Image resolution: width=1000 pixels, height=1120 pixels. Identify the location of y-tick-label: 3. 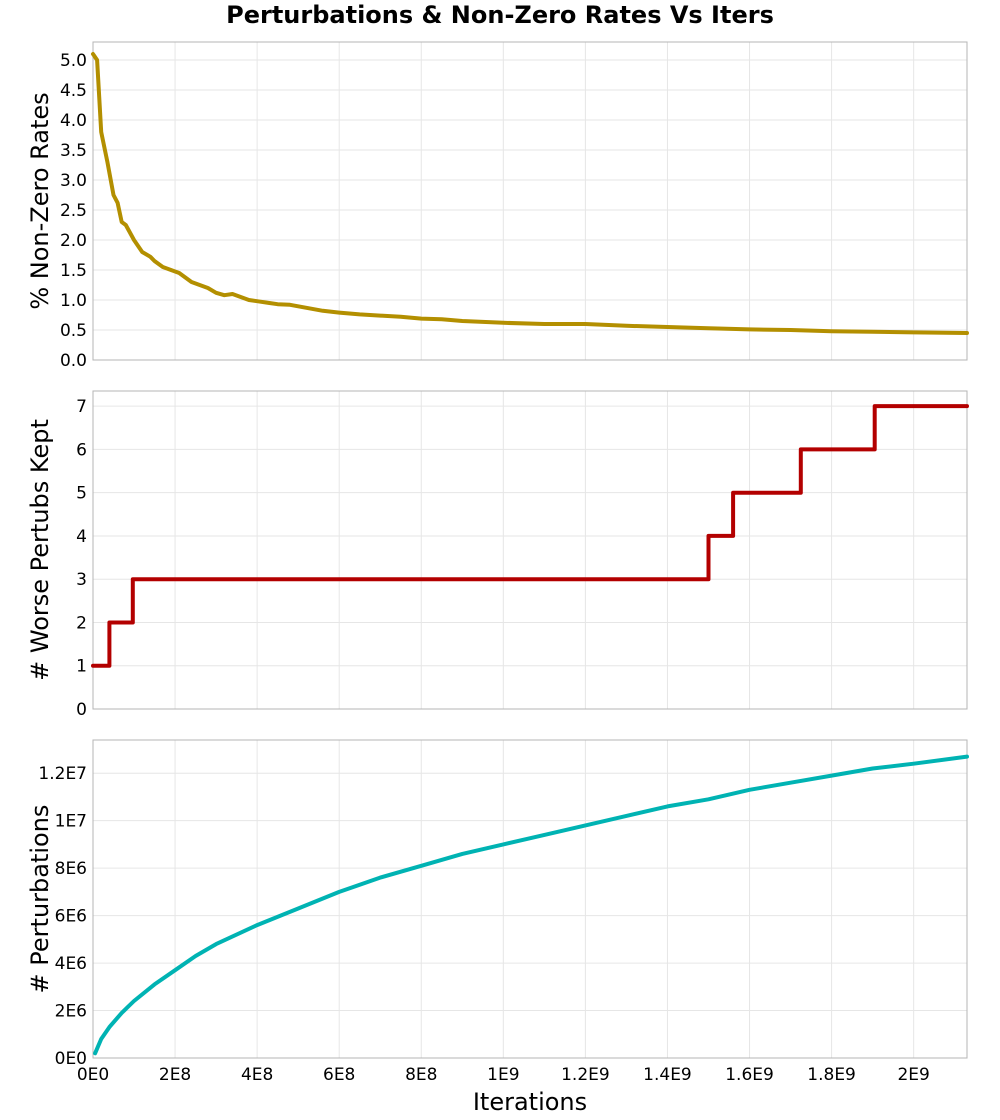
(81, 580).